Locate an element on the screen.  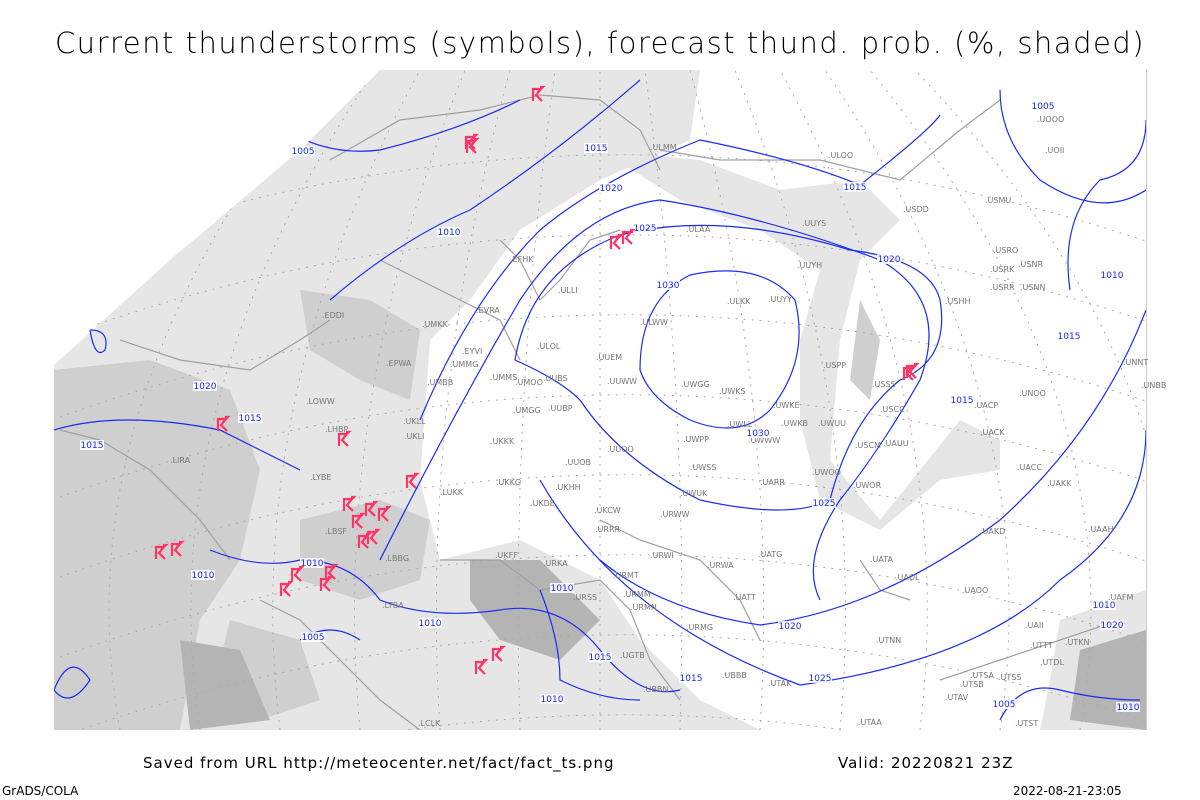
station-label: .LBBG is located at coordinates (397, 558).